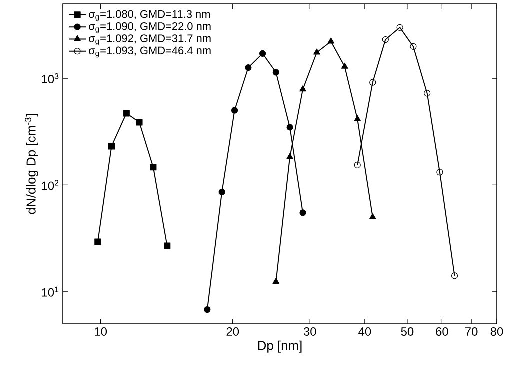  What do you see at coordinates (149, 40) in the screenshot?
I see `legend-label: σ$_{g}$=1.092, GMD=31.7 nm` at bounding box center [149, 40].